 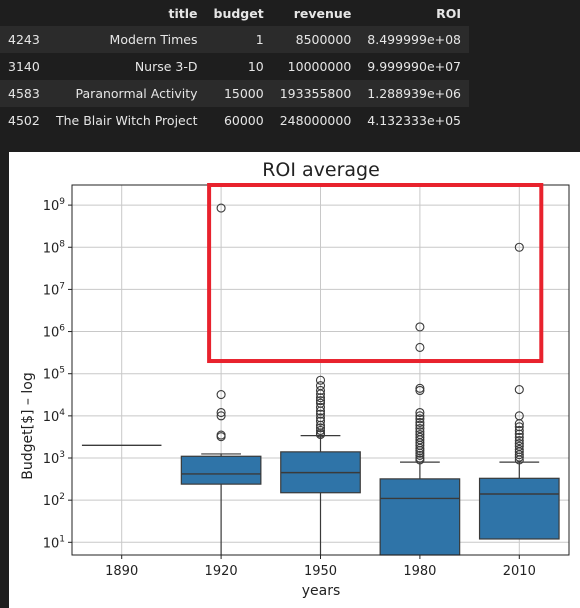 I want to click on y-tick-label: 10³, so click(x=54, y=458).